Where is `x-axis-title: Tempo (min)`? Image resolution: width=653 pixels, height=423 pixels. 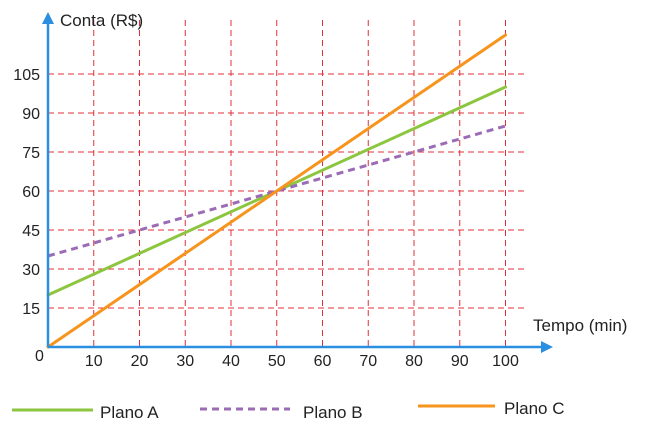
x-axis-title: Tempo (min) is located at coordinates (580, 325).